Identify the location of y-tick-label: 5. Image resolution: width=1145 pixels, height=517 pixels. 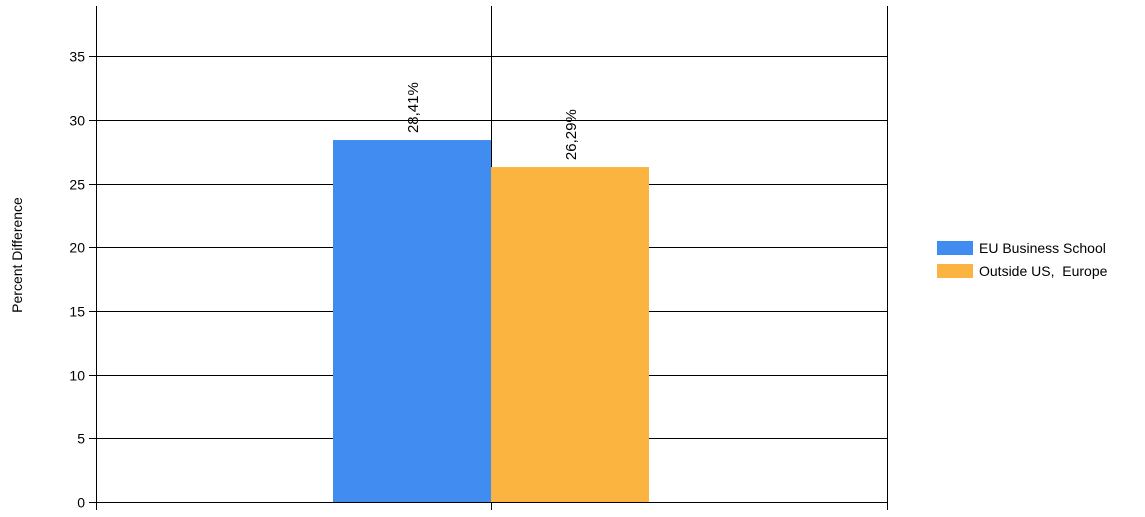
(81, 439).